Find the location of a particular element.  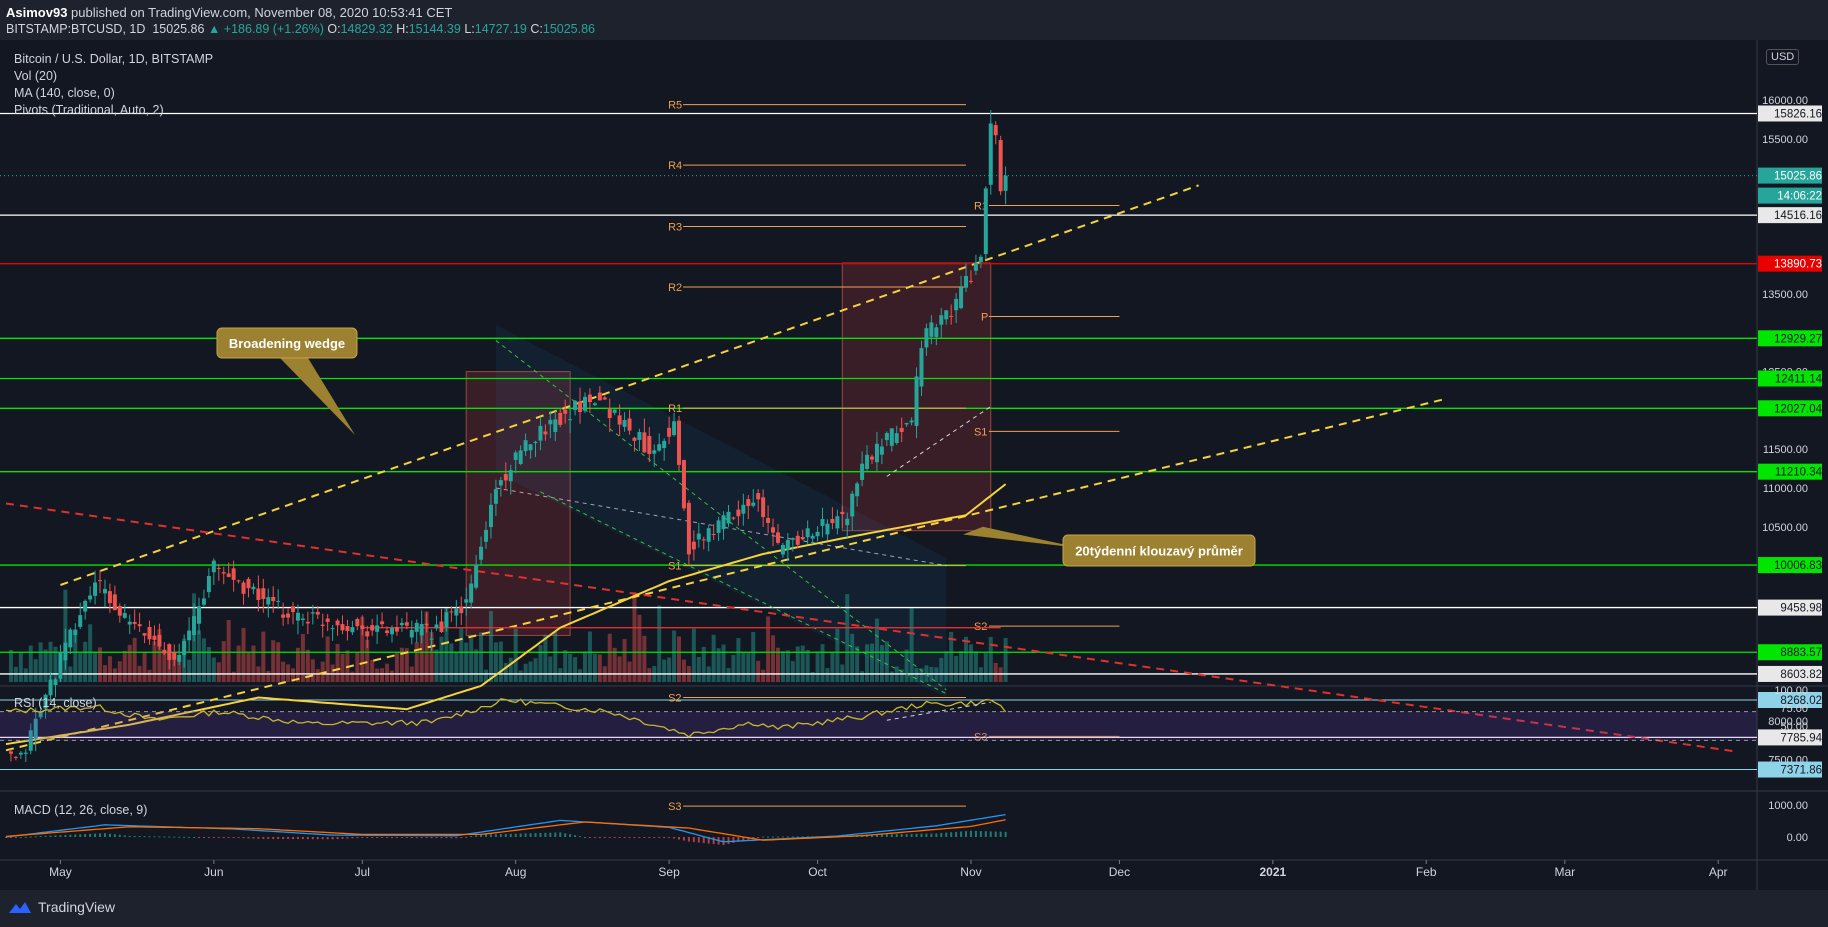

pivot-label-s2: S2 is located at coordinates (674, 699).